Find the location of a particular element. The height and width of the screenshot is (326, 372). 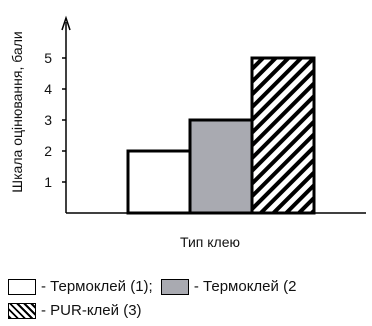

legend: - Термоклей (1); - Термоклей (2 is located at coordinates (152, 289).